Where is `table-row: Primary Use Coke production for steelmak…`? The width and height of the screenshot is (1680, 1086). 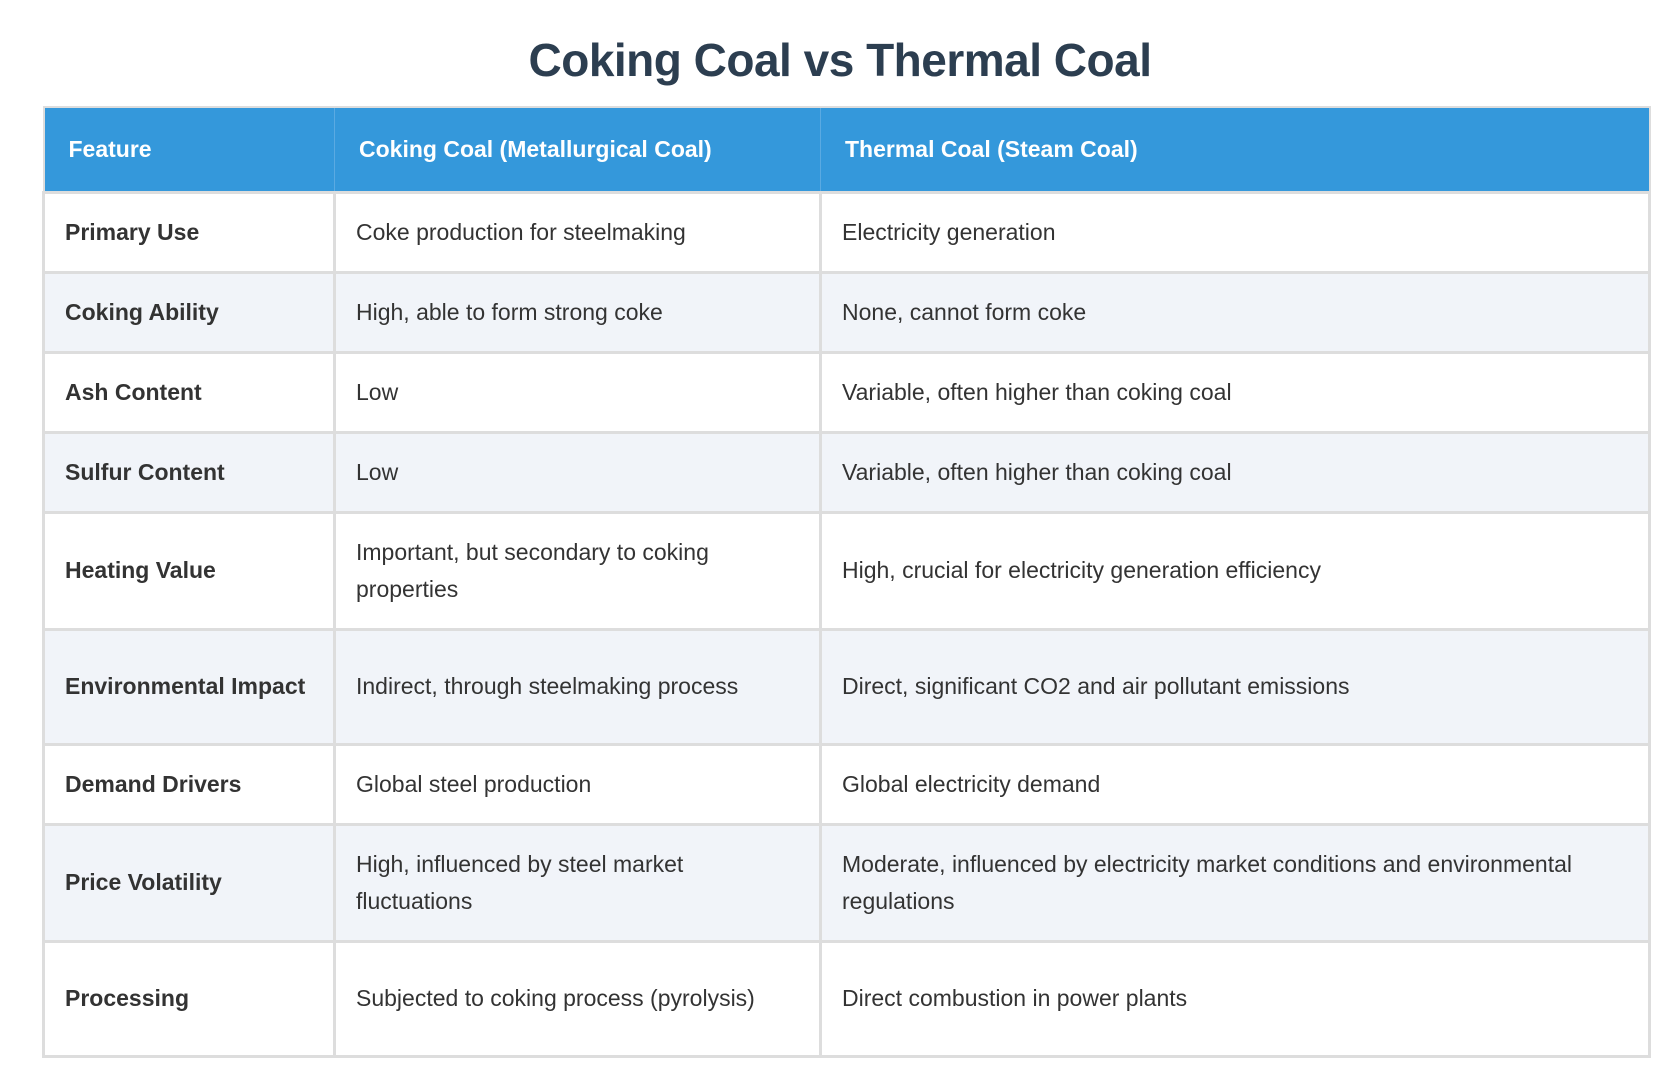 table-row: Primary Use Coke production for steelmak… is located at coordinates (846, 233).